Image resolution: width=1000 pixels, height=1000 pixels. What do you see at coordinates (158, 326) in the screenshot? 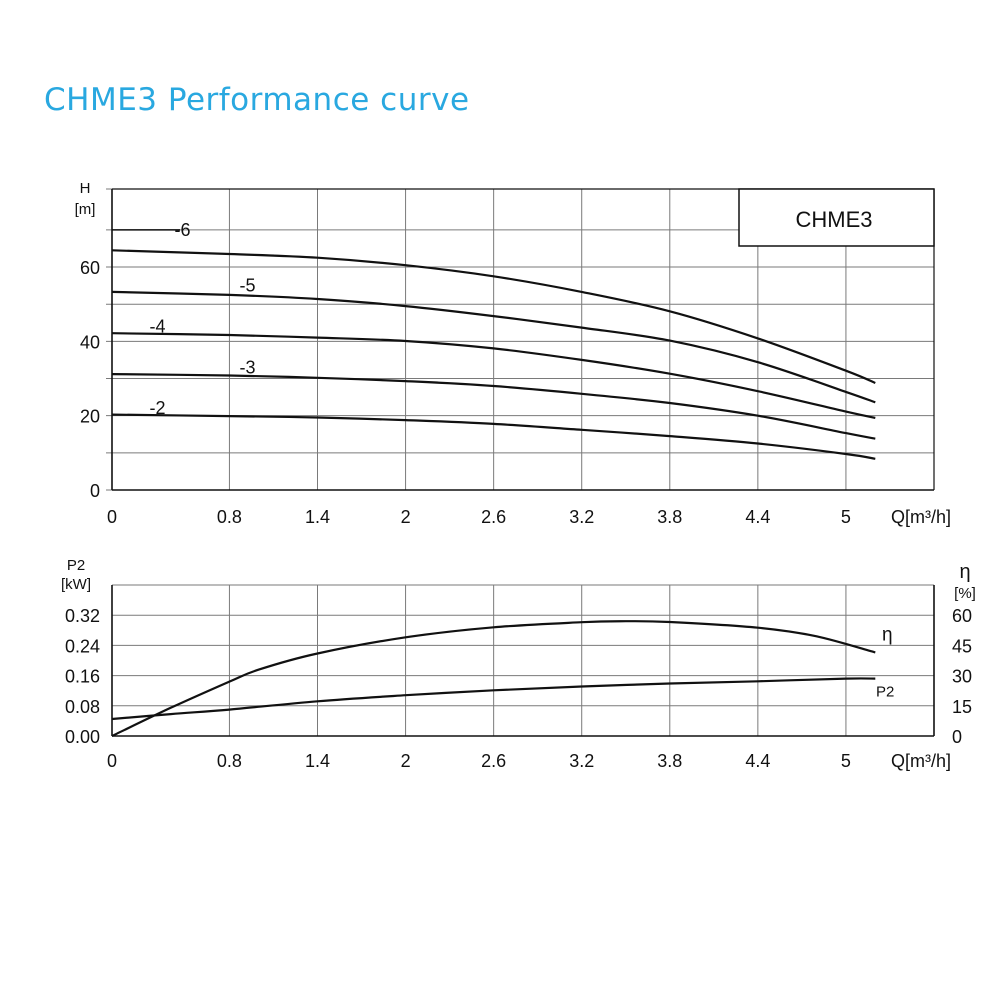
I see `head-series-label: -4` at bounding box center [158, 326].